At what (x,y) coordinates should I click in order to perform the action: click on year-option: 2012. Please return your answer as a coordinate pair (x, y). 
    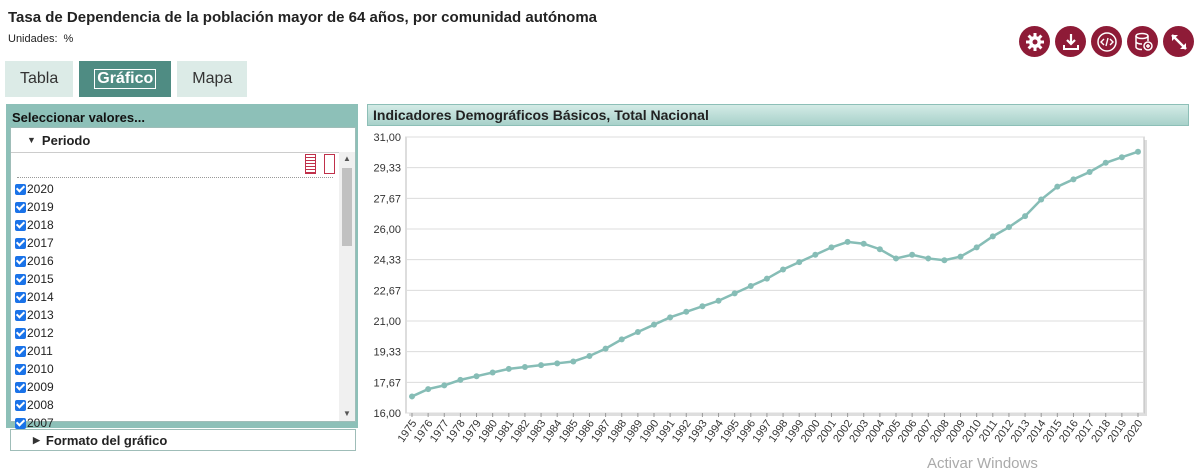
    Looking at the image, I should click on (34, 333).